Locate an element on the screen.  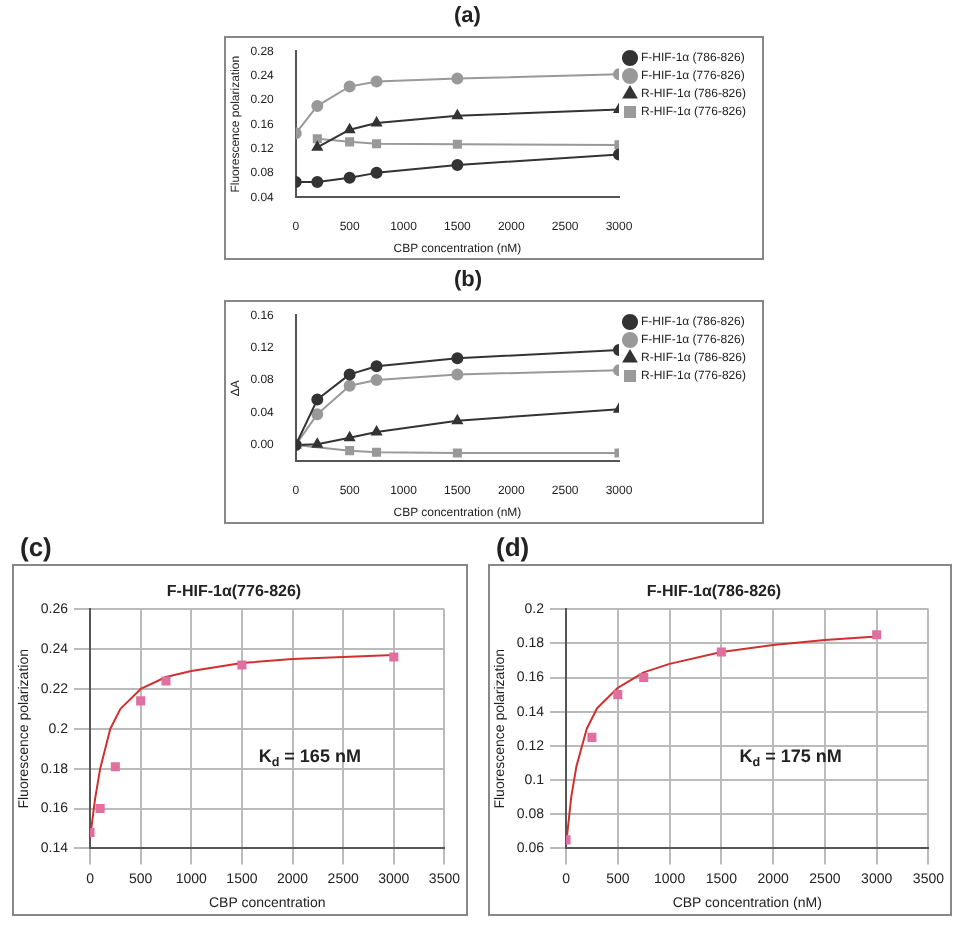
text: (c) is located at coordinates (36, 547).